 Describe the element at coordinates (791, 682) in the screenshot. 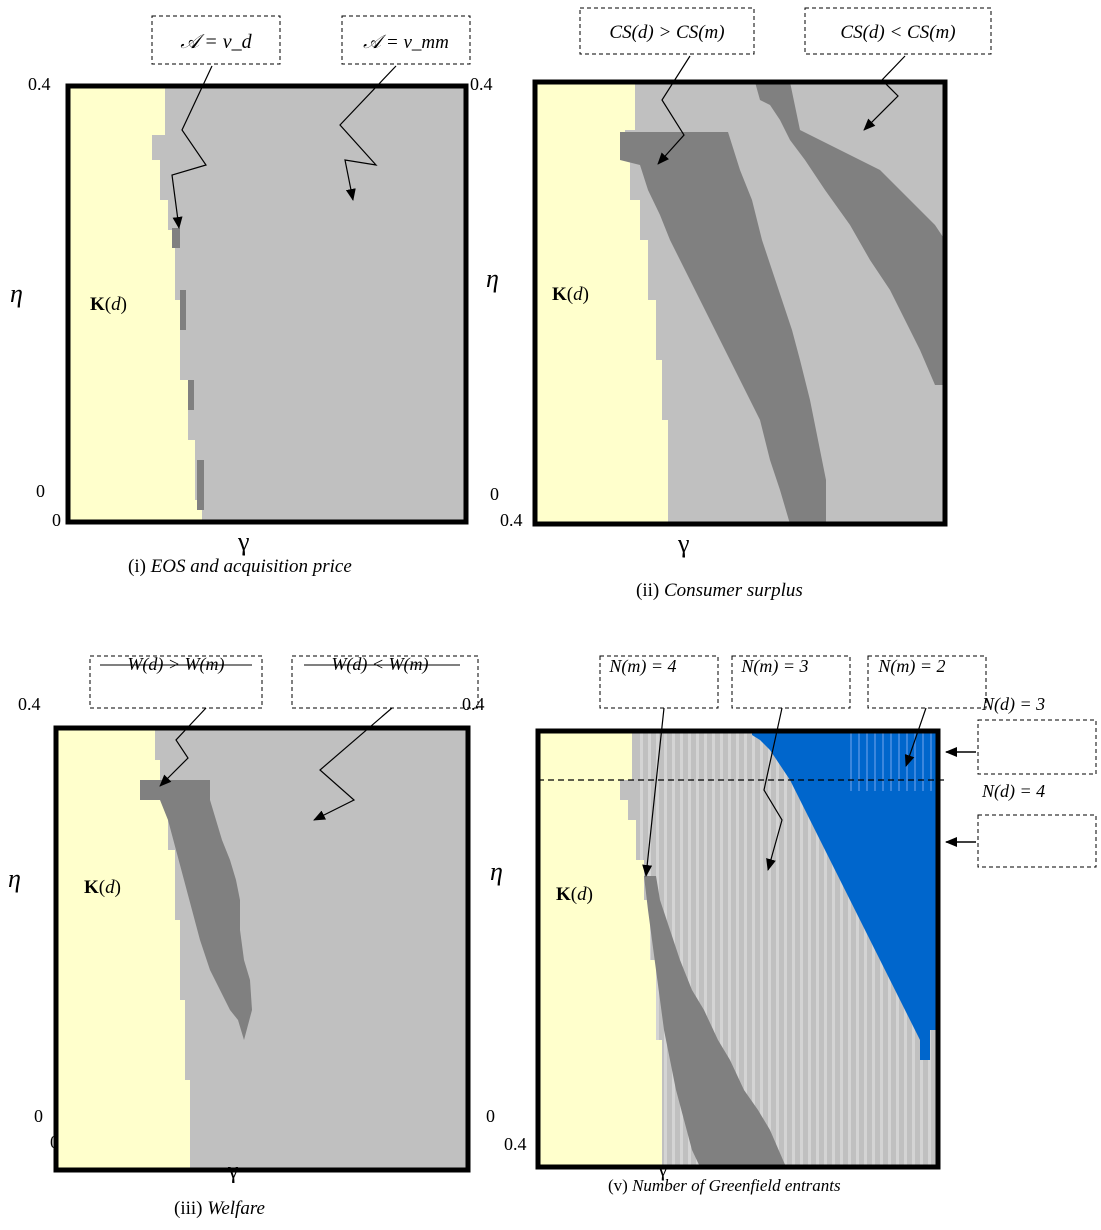

I see `panel-v-box-n3` at that location.